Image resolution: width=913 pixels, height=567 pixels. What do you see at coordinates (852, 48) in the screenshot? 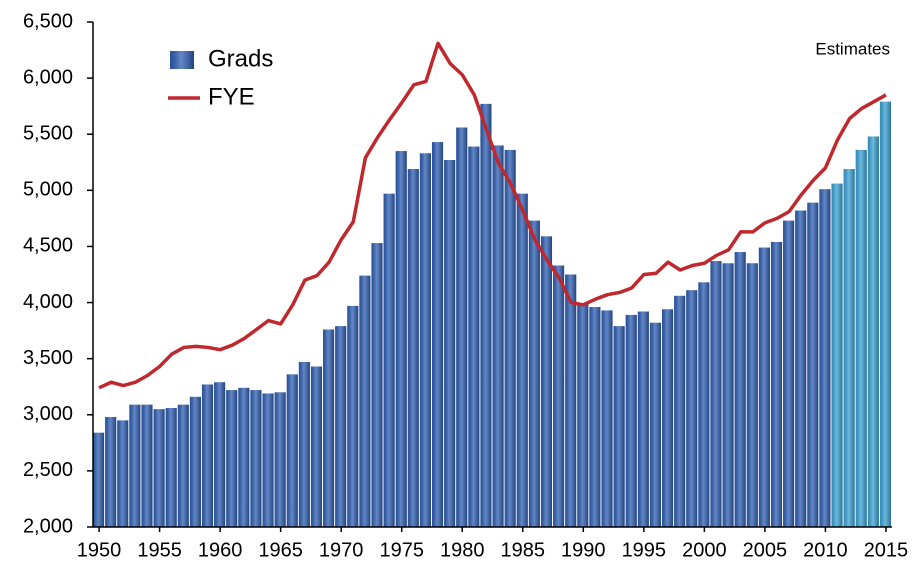
I see `annotation: Estimates` at bounding box center [852, 48].